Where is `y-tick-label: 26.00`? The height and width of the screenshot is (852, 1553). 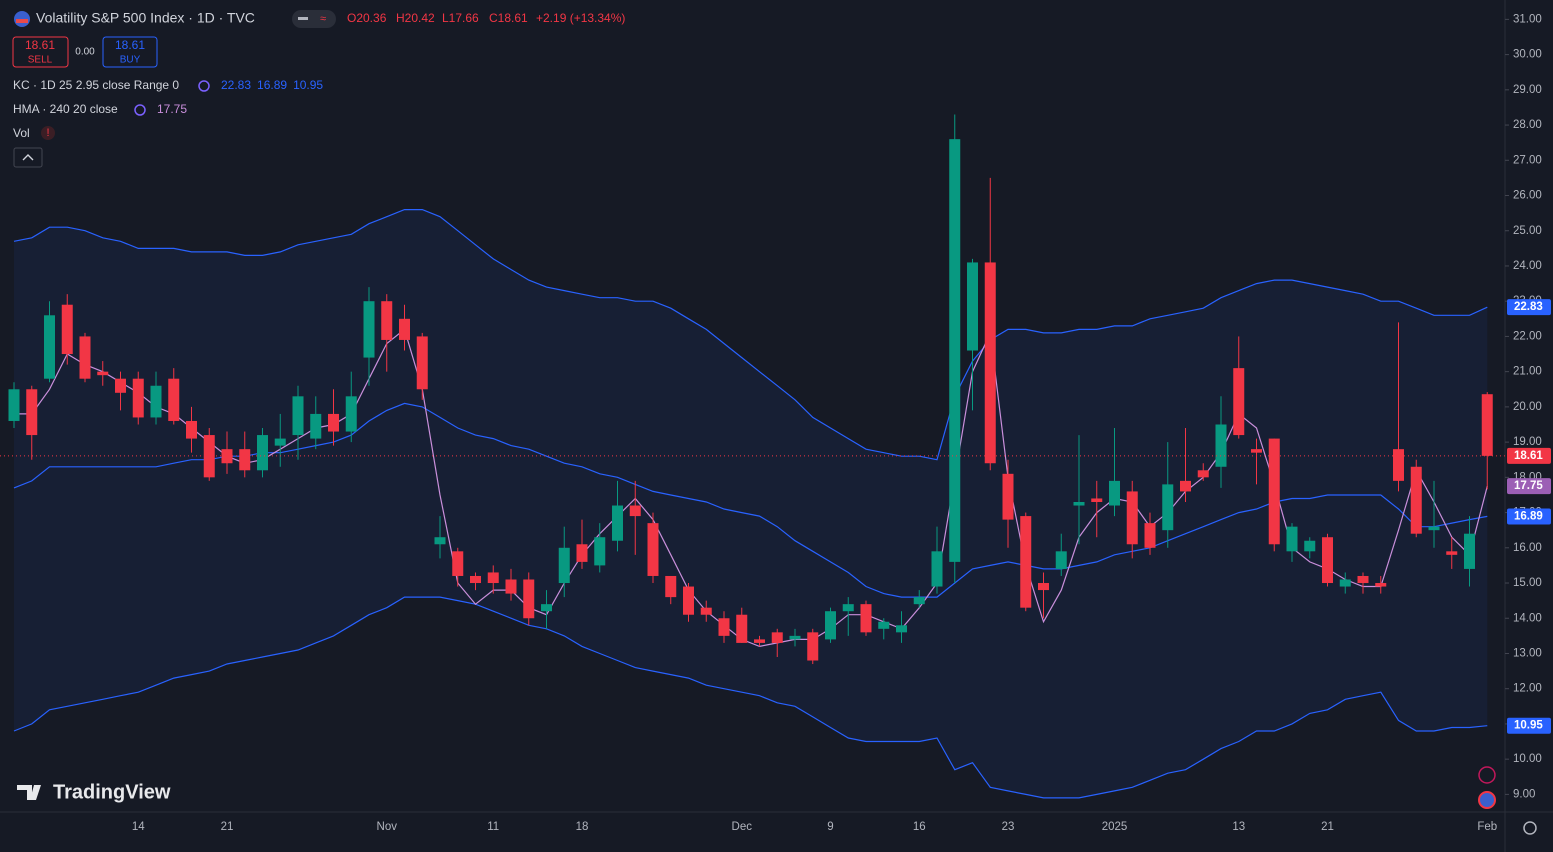 y-tick-label: 26.00 is located at coordinates (1527, 196).